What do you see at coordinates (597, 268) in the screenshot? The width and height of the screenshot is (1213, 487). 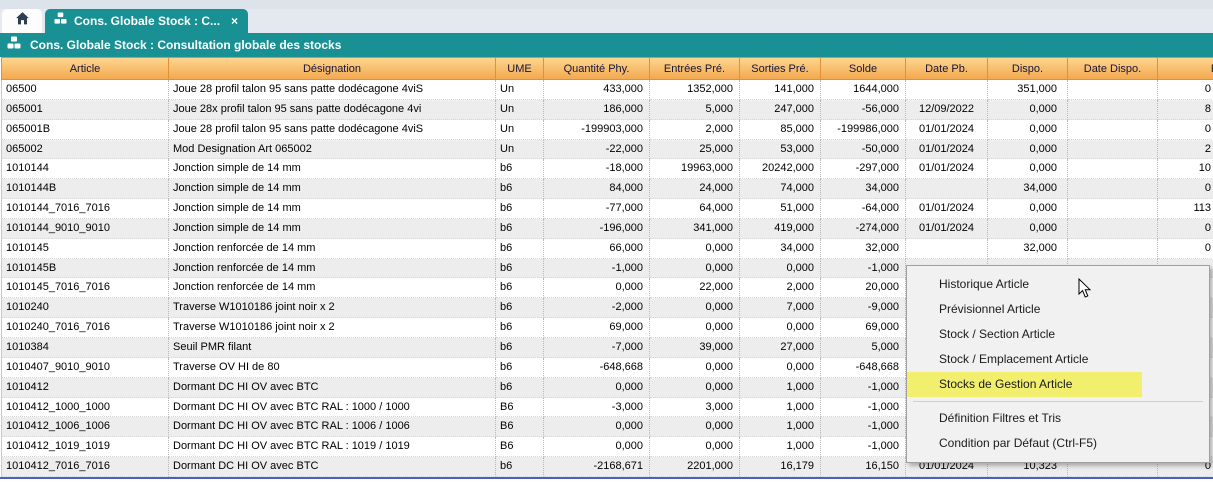 I see `cell-quantite-phy: -1,000` at bounding box center [597, 268].